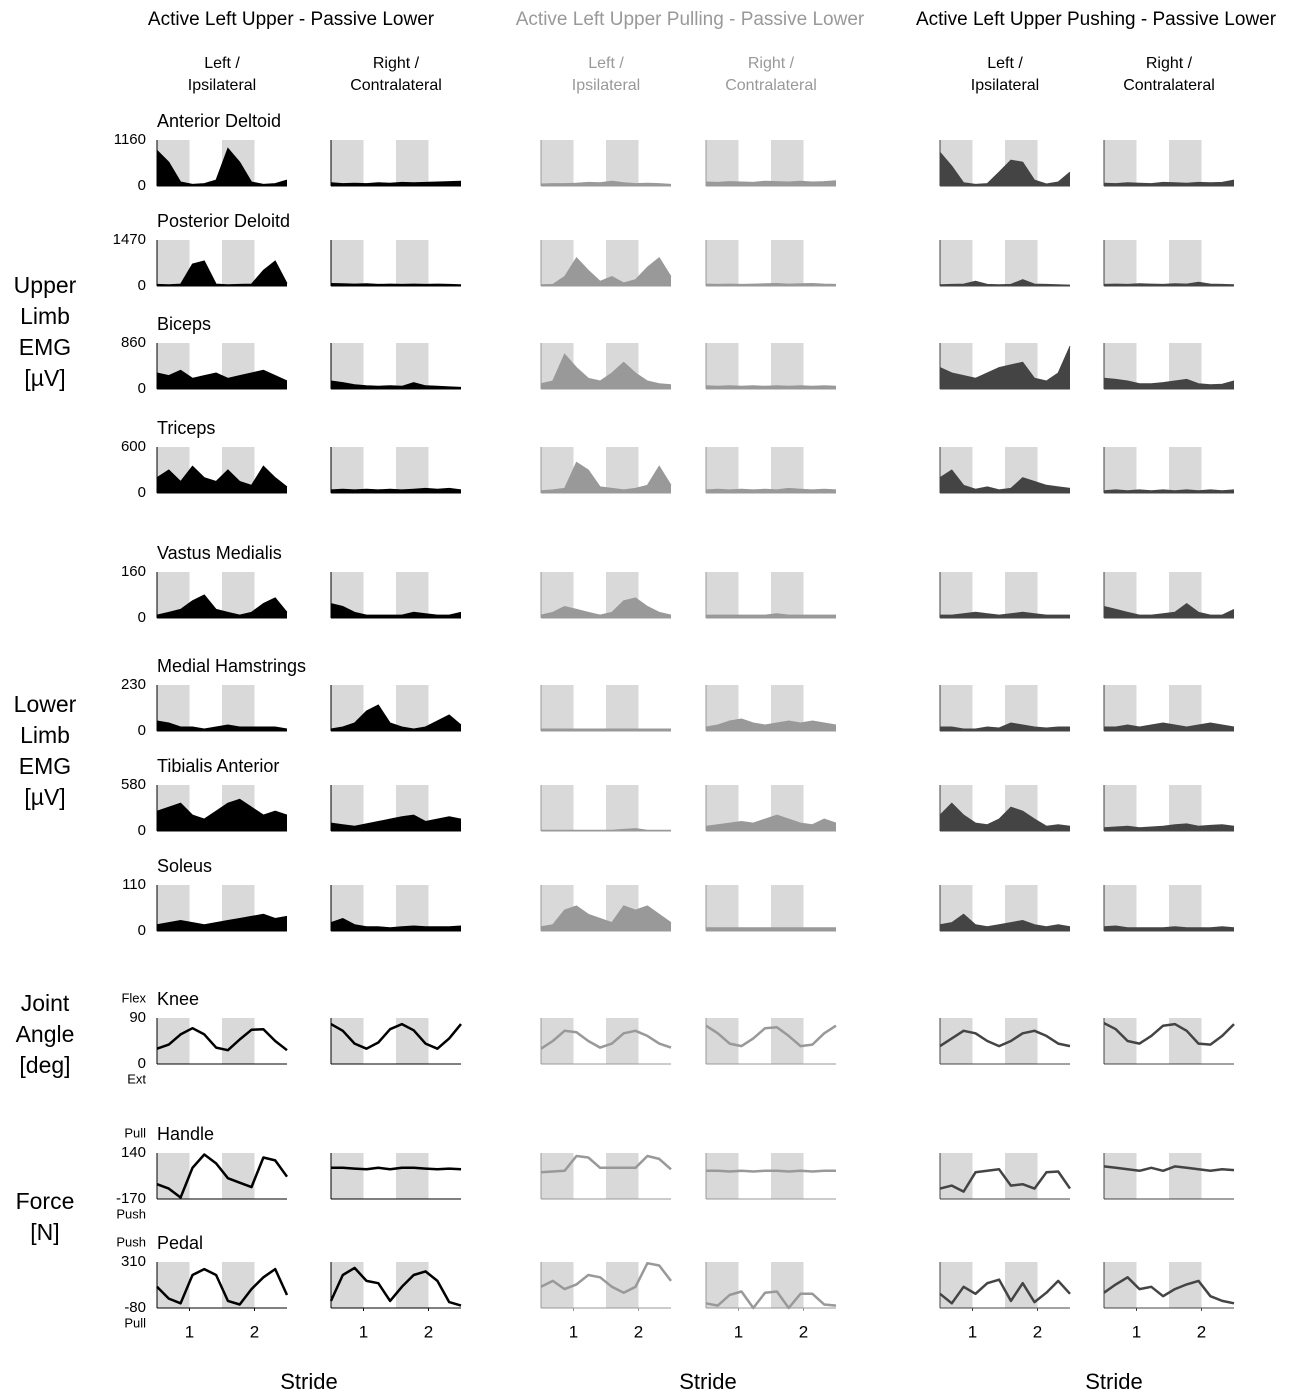 The image size is (1304, 1396). Describe the element at coordinates (219, 121) in the screenshot. I see `row-name: Anterior Deltoid` at that location.